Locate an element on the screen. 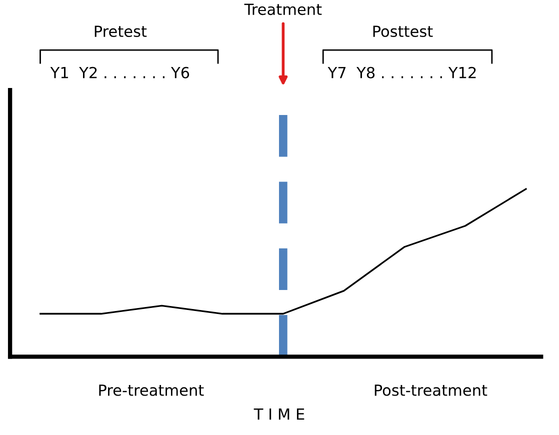  text: Pre-treatment is located at coordinates (151, 390).